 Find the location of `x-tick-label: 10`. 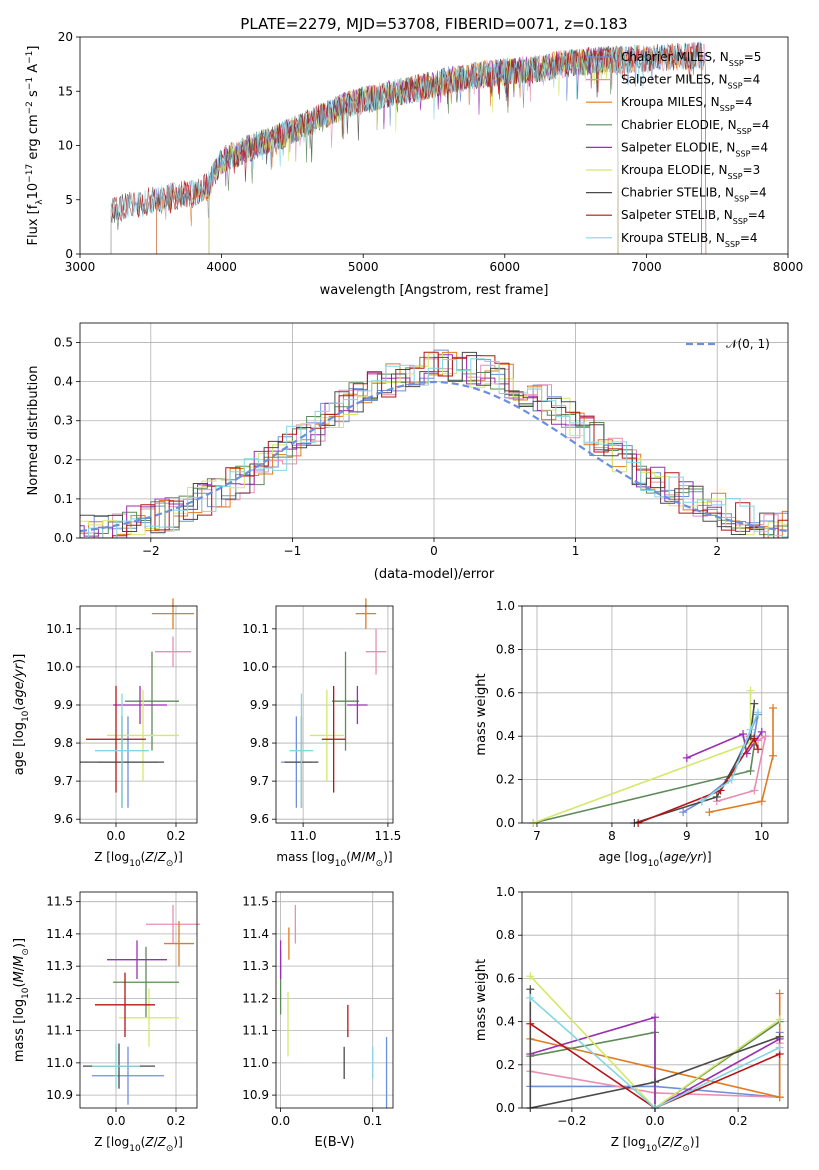

x-tick-label: 10 is located at coordinates (761, 836).